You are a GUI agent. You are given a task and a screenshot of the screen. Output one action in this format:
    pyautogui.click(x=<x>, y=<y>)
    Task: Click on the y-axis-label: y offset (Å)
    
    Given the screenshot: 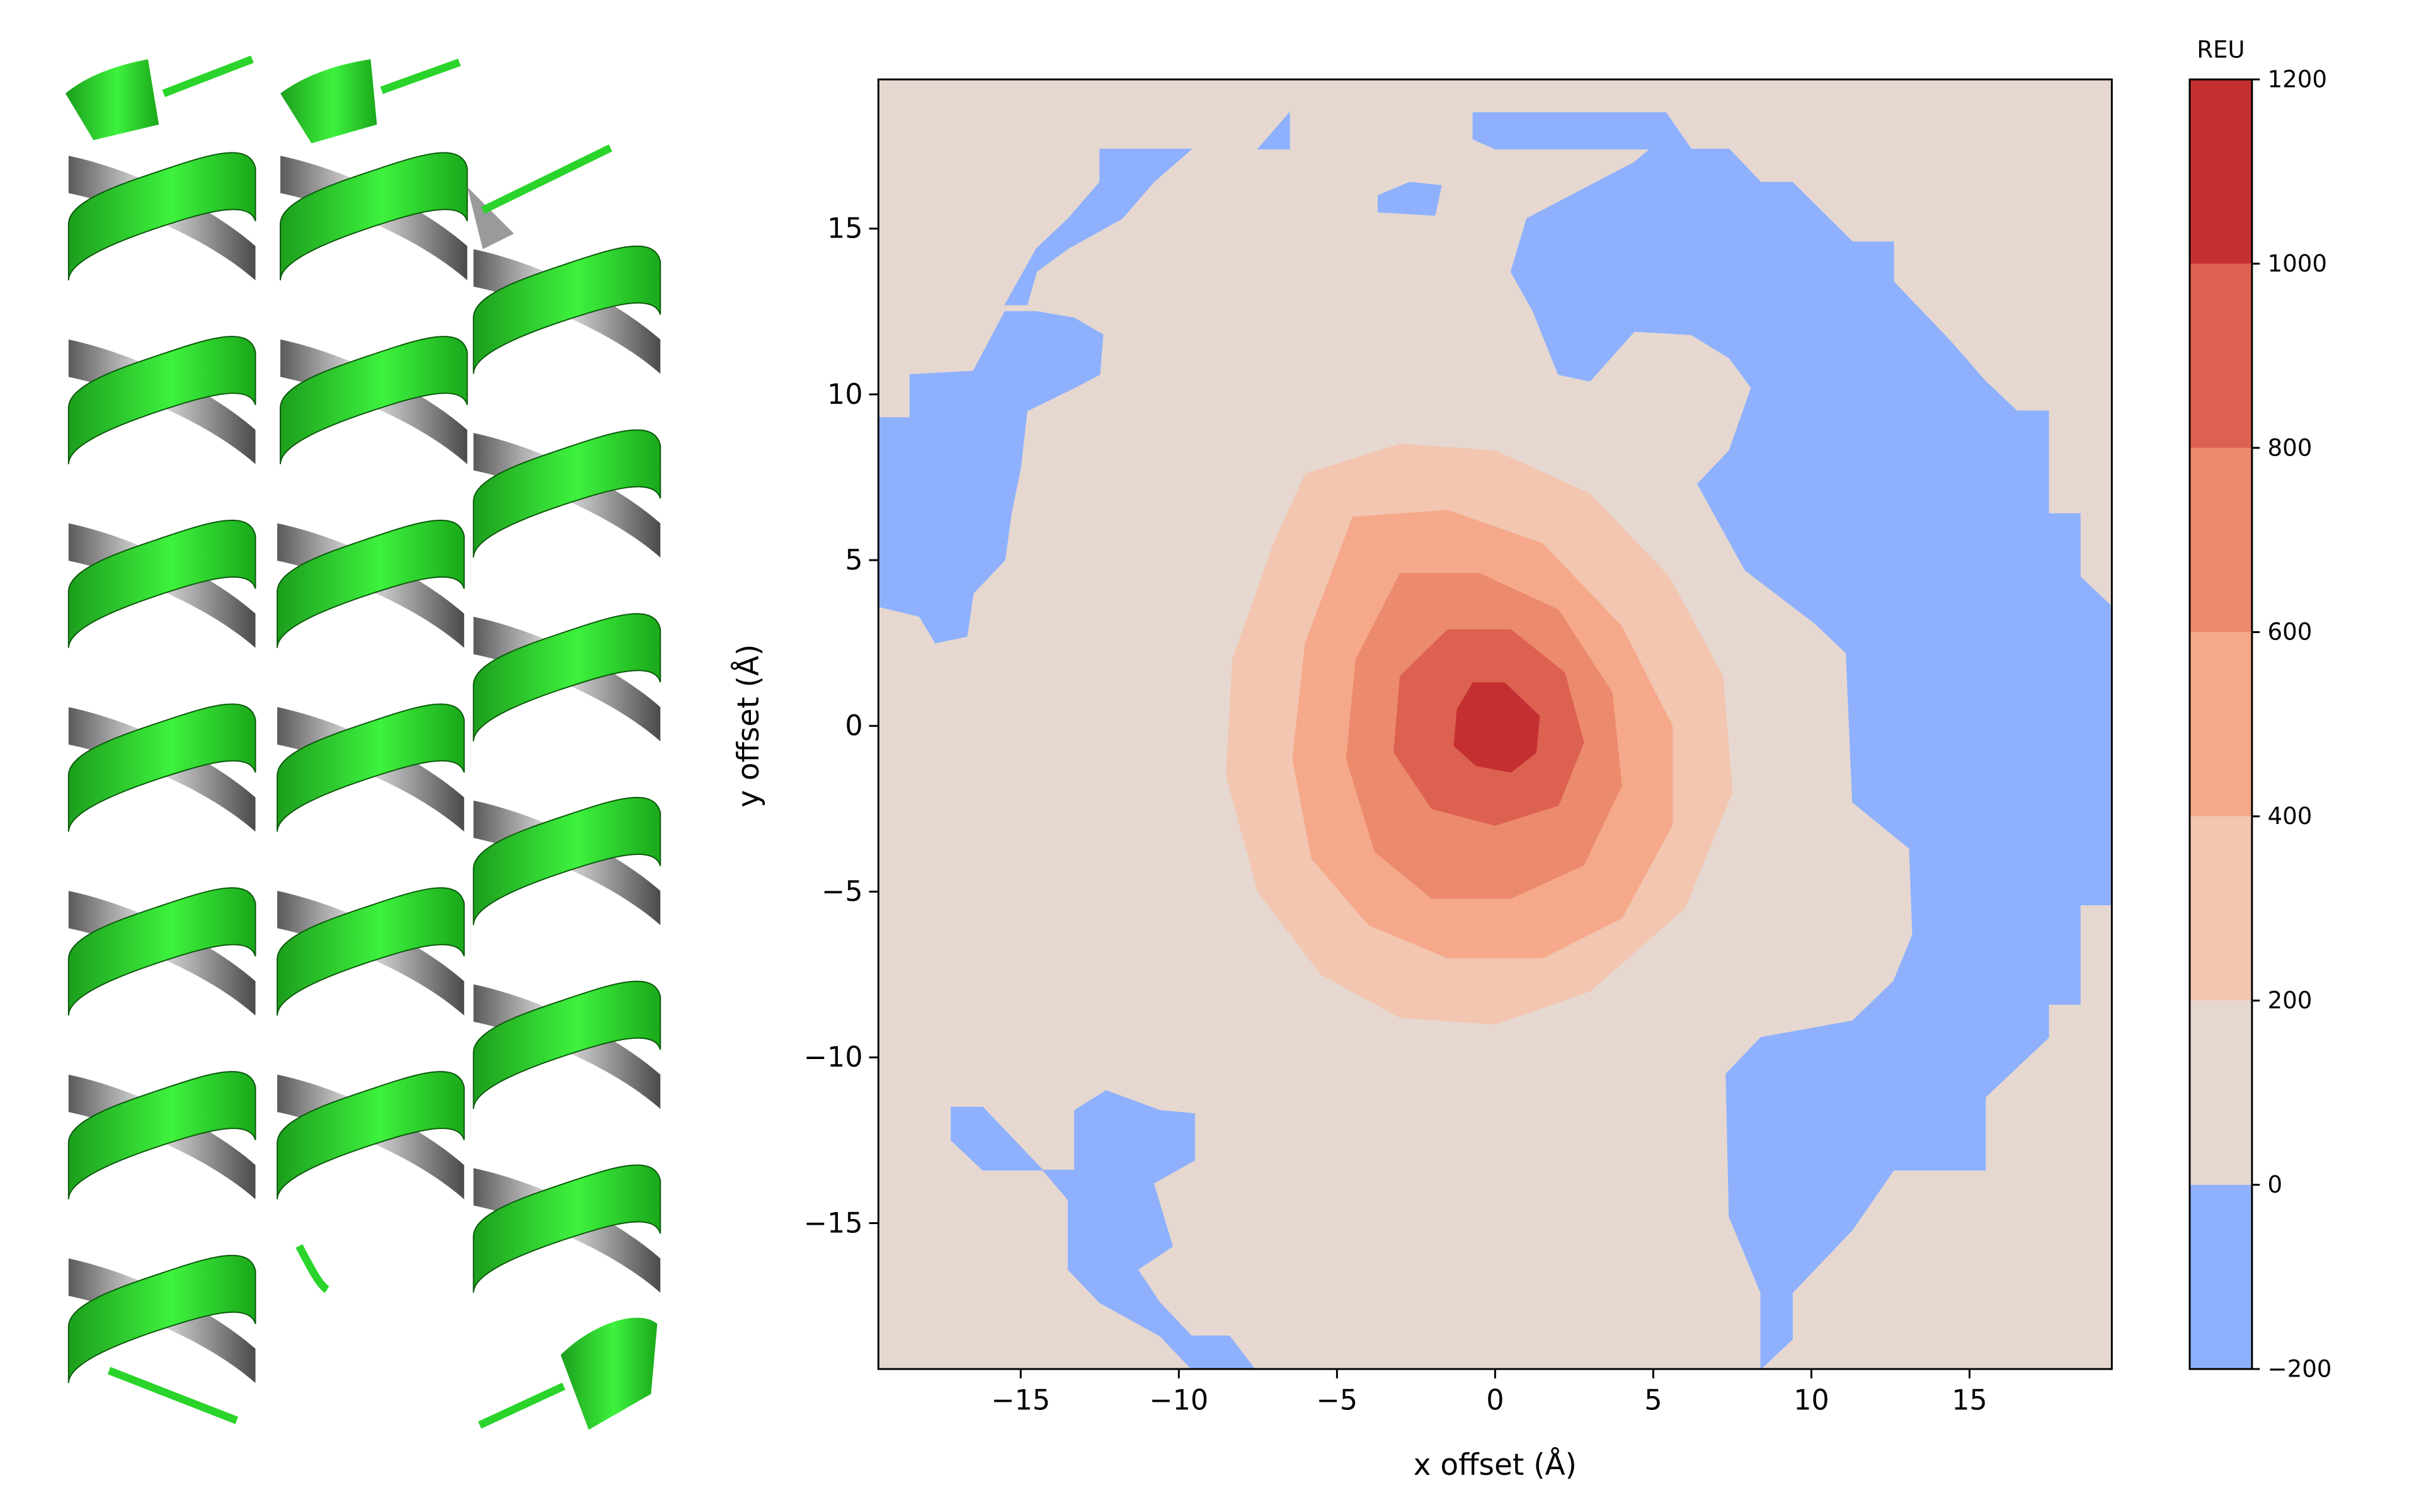 What is the action you would take?
    pyautogui.click(x=748, y=725)
    